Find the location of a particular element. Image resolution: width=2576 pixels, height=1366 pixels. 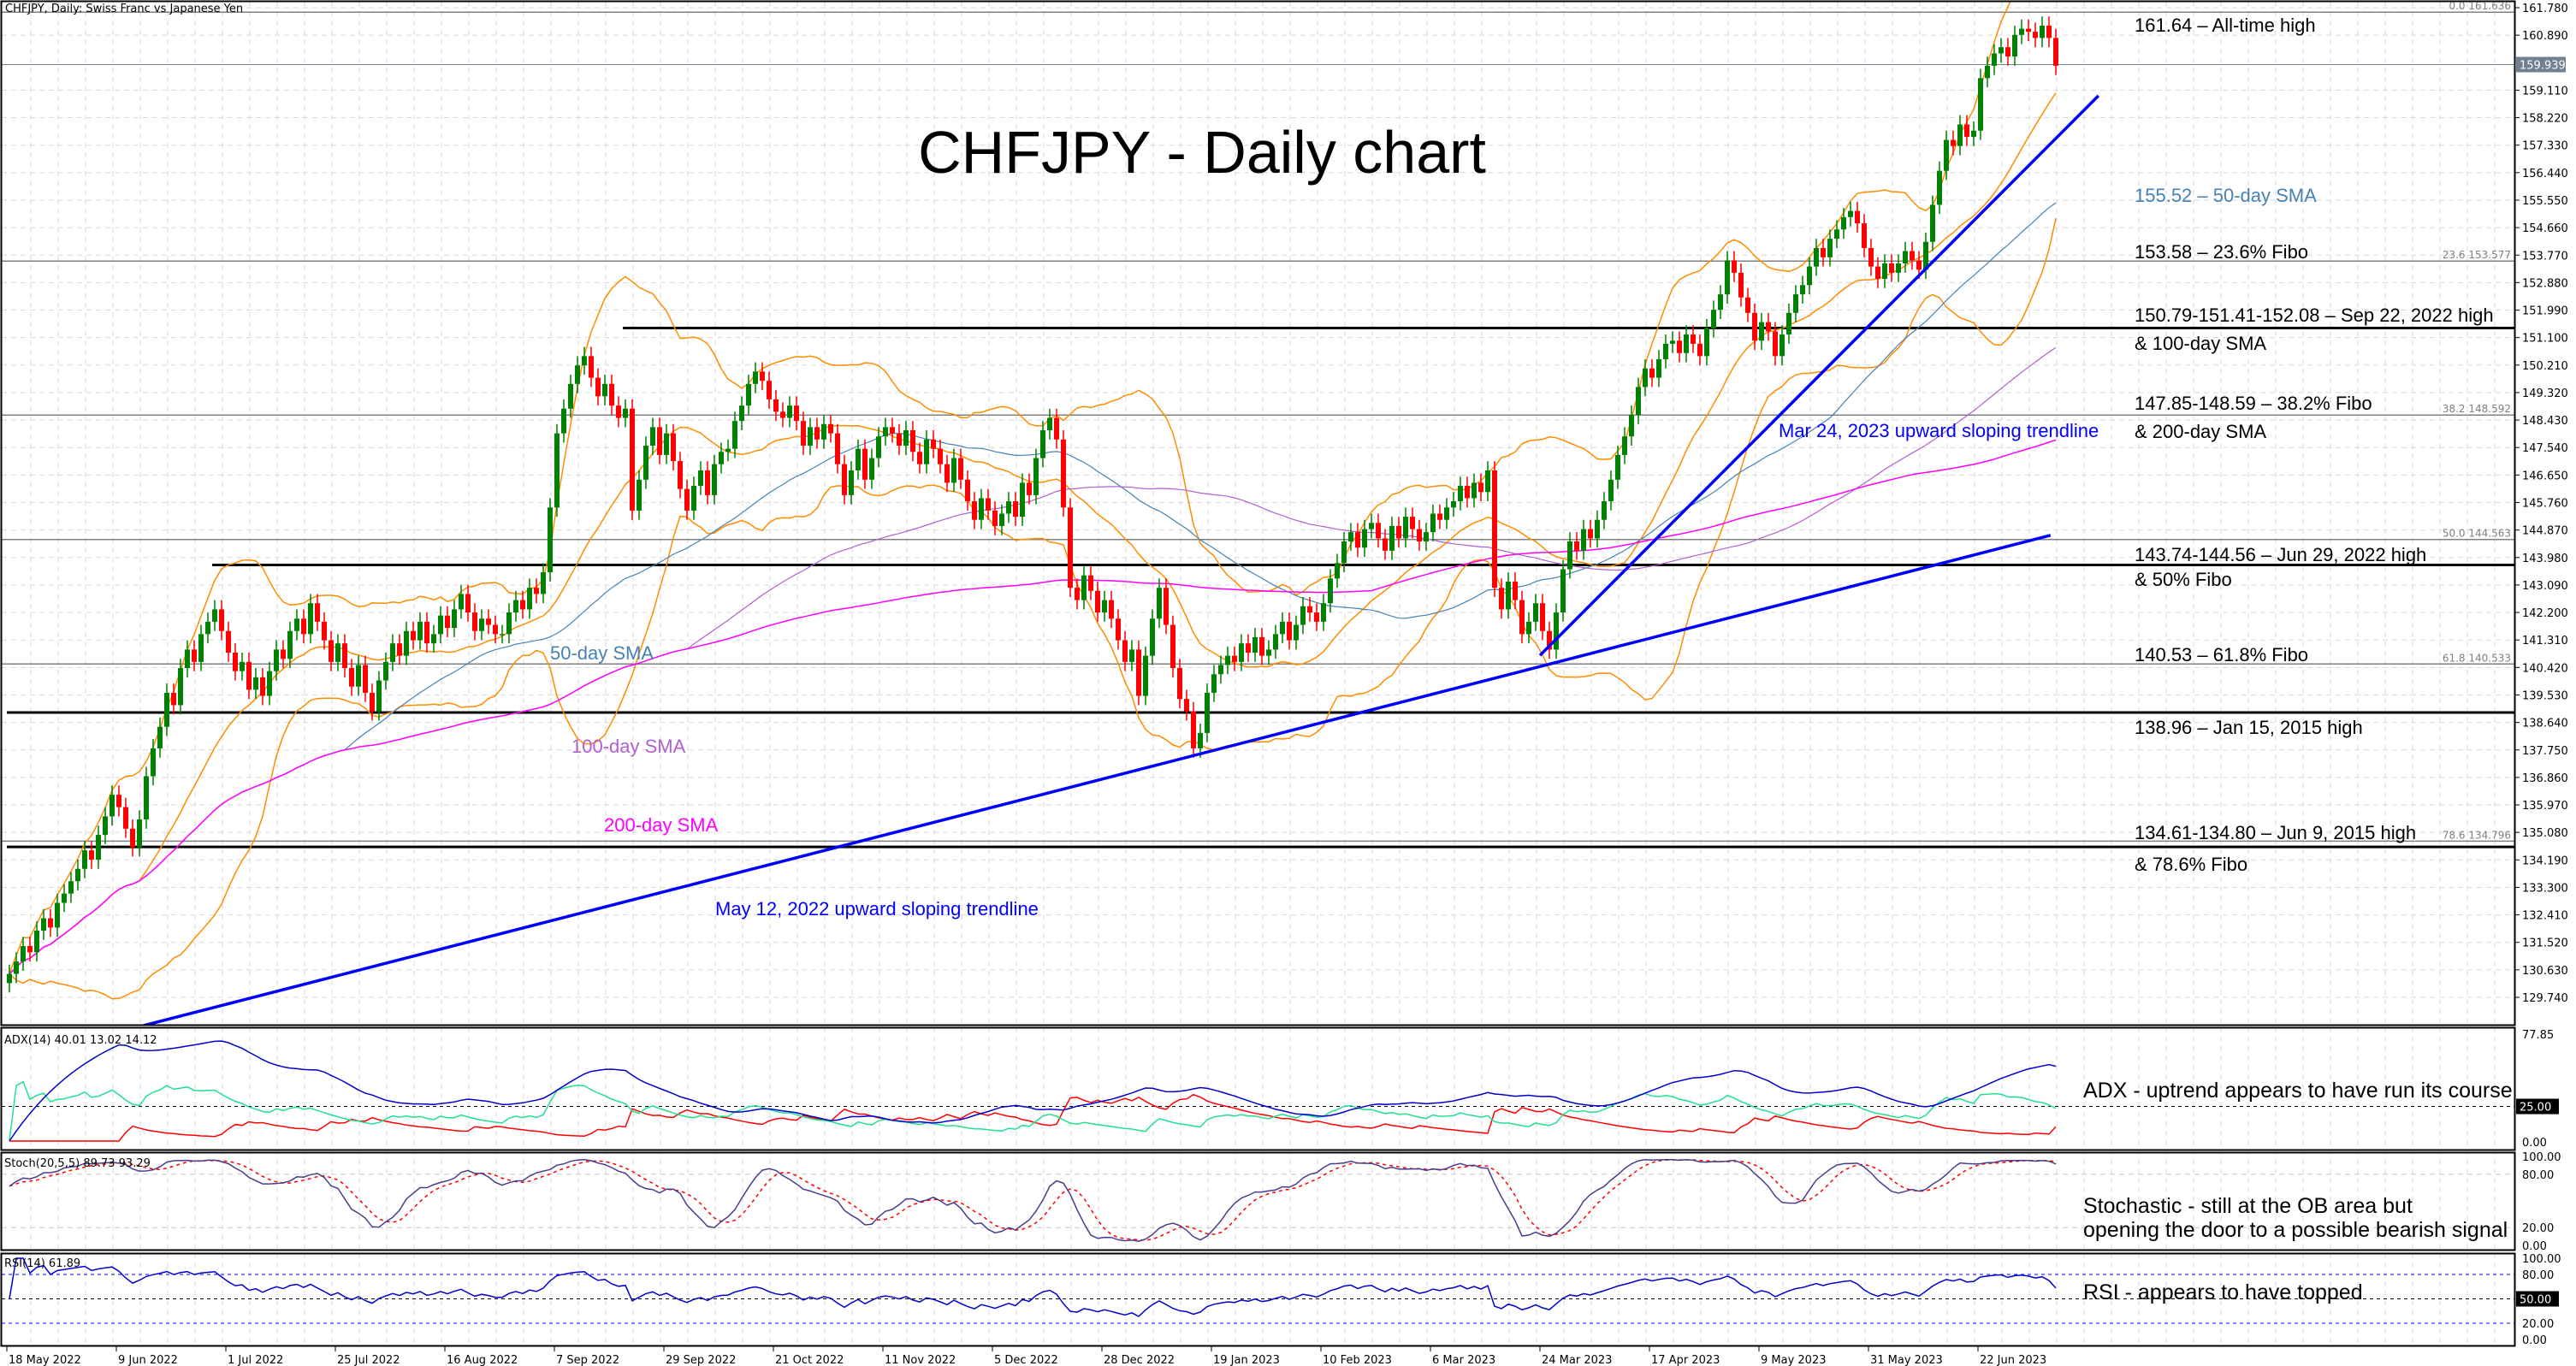

fibo-label: 23.6 153.577 is located at coordinates (2477, 255).